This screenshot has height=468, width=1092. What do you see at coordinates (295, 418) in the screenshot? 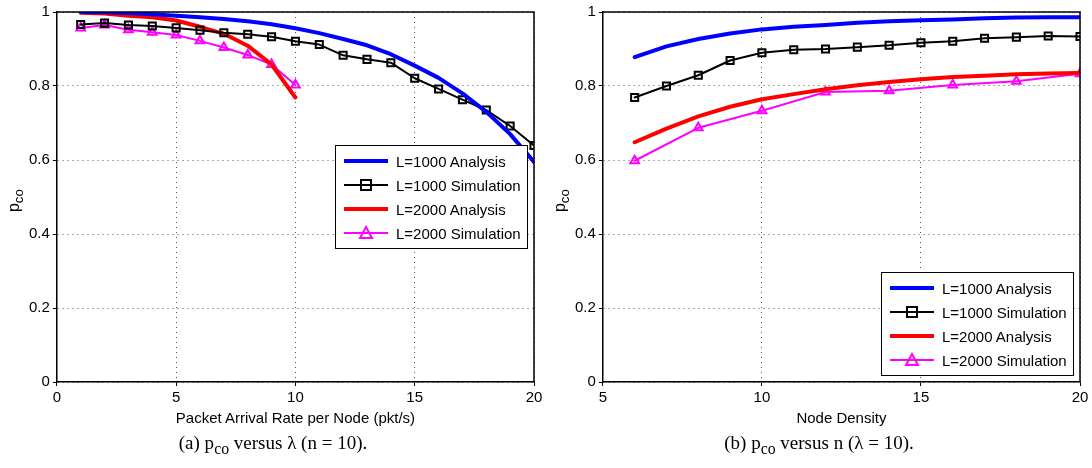
I see `x-axis-title: Packet Arrival Rate per Node (pkt/s)` at bounding box center [295, 418].